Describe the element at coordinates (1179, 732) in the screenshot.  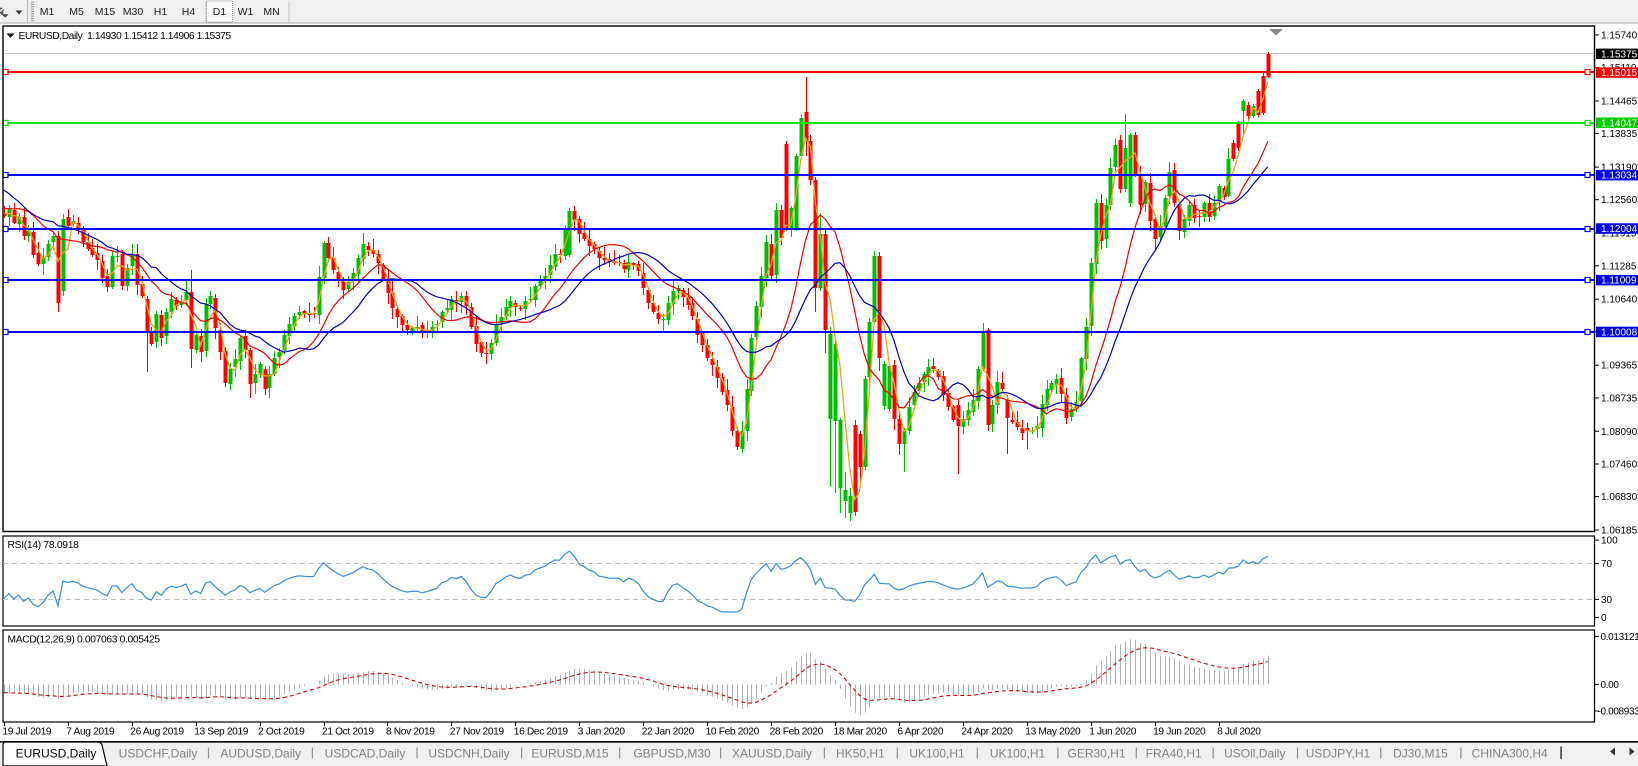
I see `svg-text: 19 Jun 2020` at that location.